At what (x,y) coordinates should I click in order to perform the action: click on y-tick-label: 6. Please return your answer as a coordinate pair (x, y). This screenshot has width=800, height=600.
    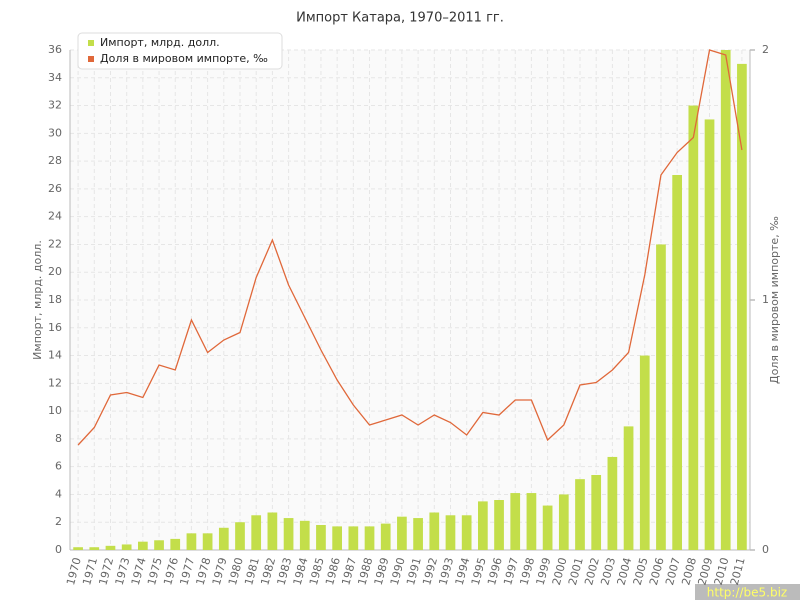
    Looking at the image, I should click on (58, 466).